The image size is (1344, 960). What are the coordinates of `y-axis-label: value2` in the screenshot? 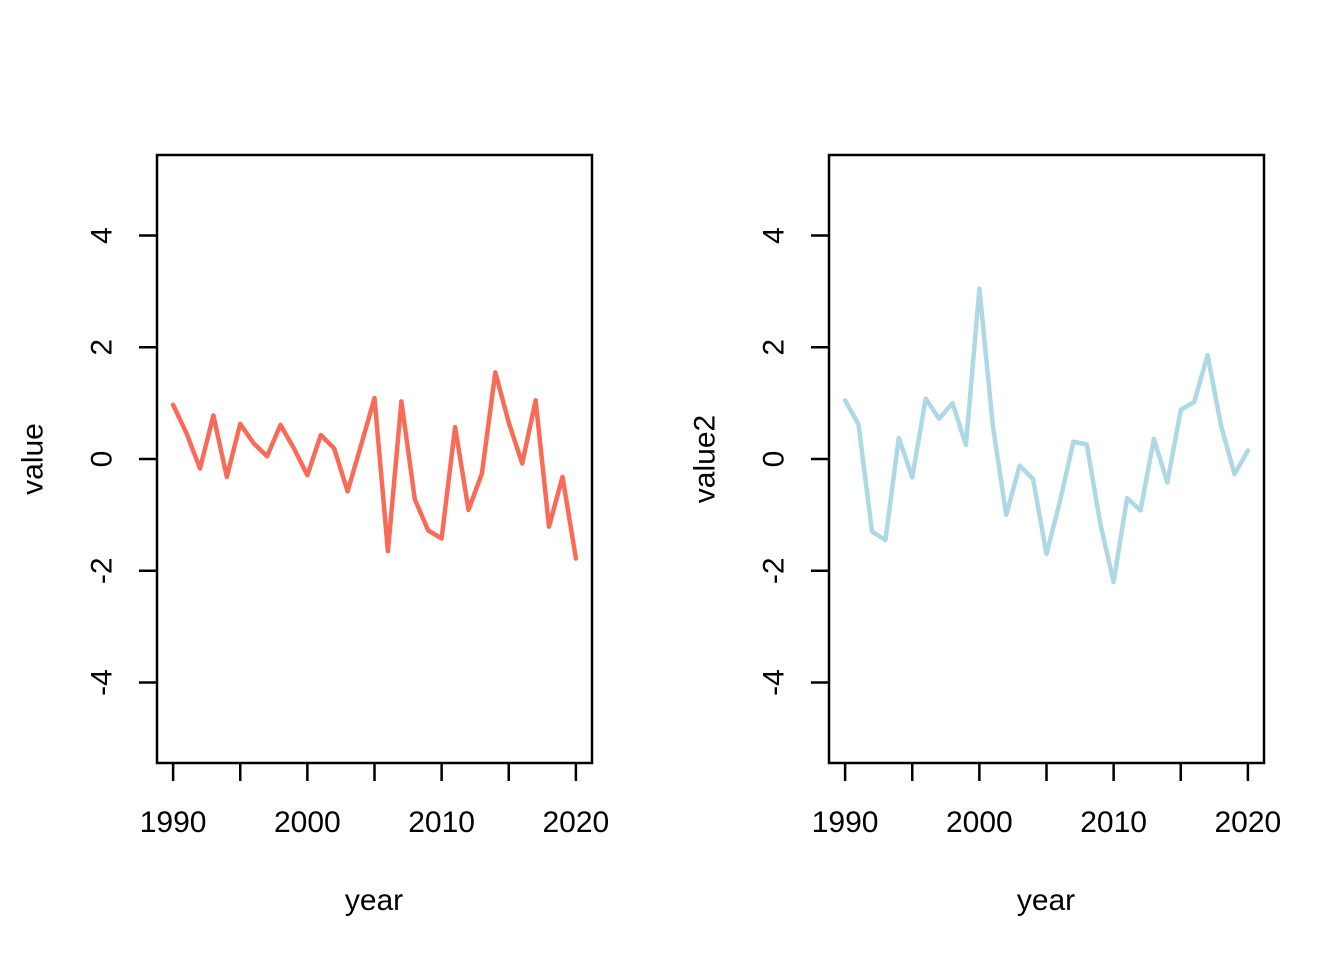 It's located at (705, 459).